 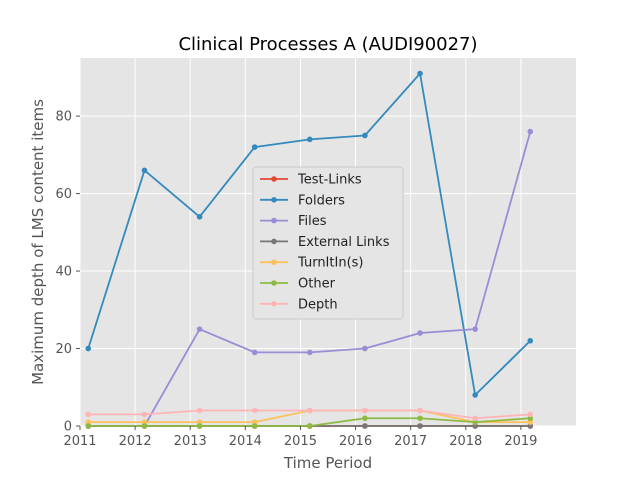 I want to click on legend-item: Folders, so click(x=302, y=200).